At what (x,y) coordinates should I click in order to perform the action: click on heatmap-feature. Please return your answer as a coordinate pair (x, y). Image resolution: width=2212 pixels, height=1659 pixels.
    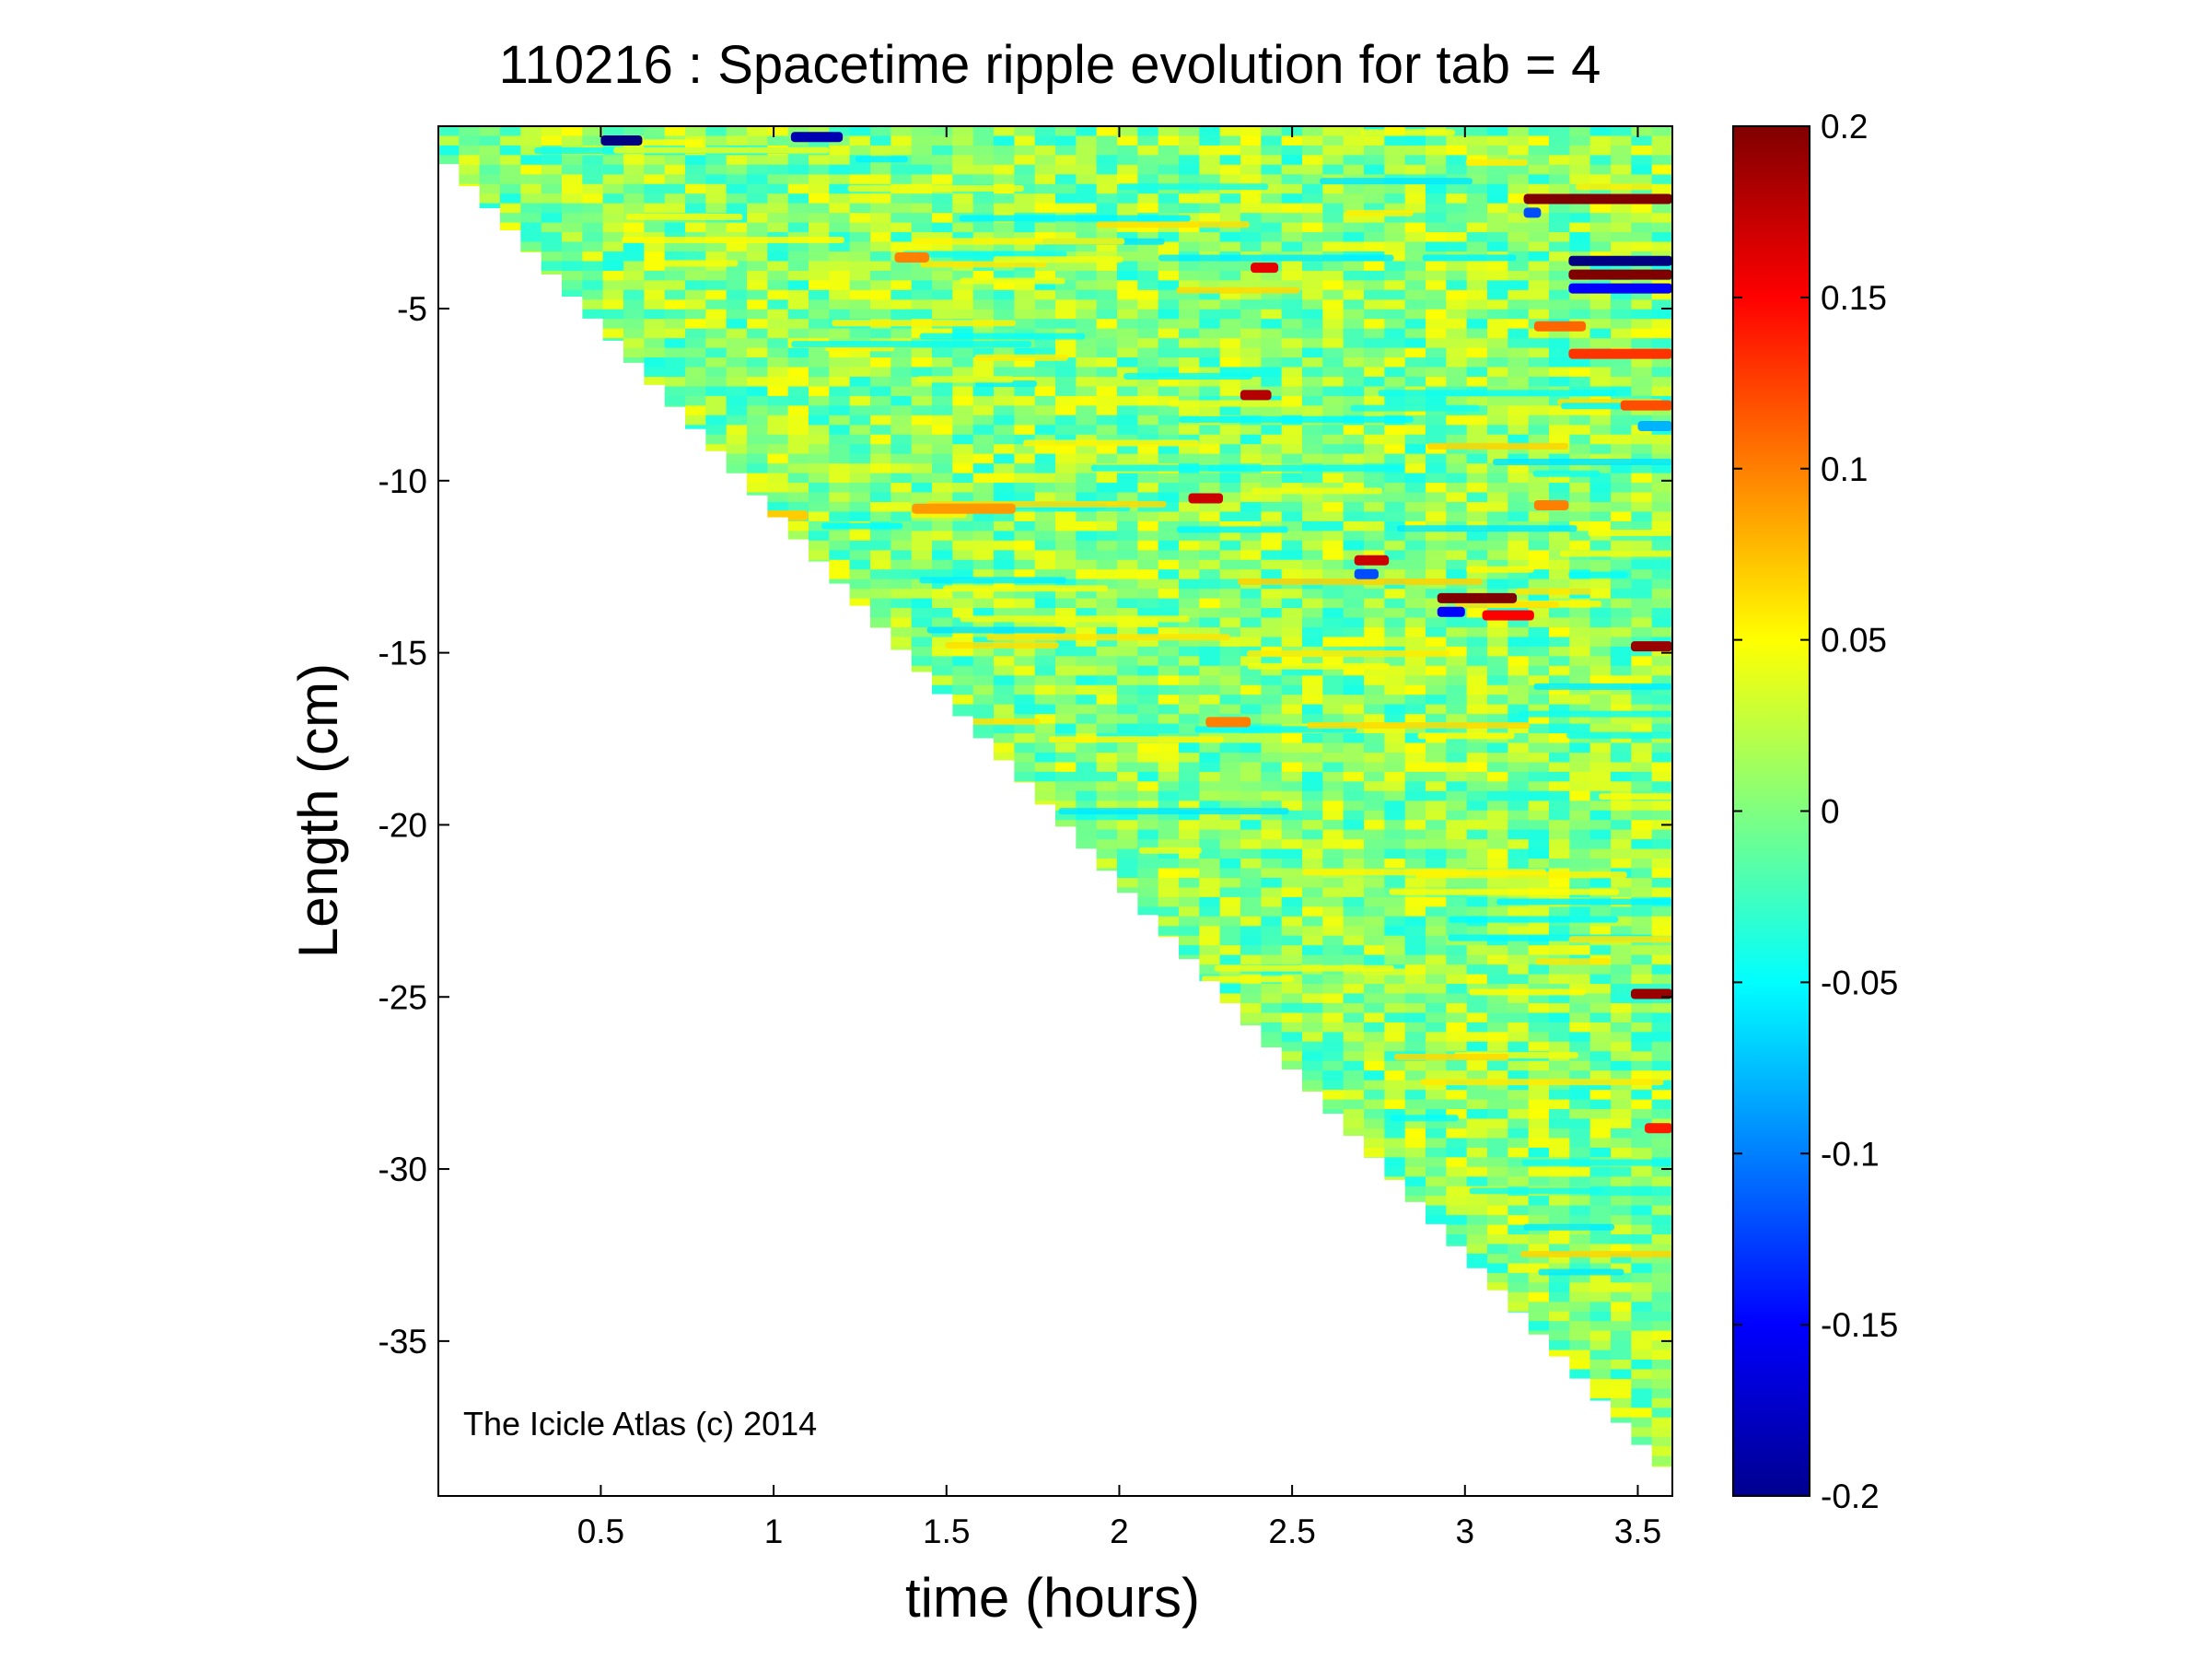
    Looking at the image, I should click on (1256, 395).